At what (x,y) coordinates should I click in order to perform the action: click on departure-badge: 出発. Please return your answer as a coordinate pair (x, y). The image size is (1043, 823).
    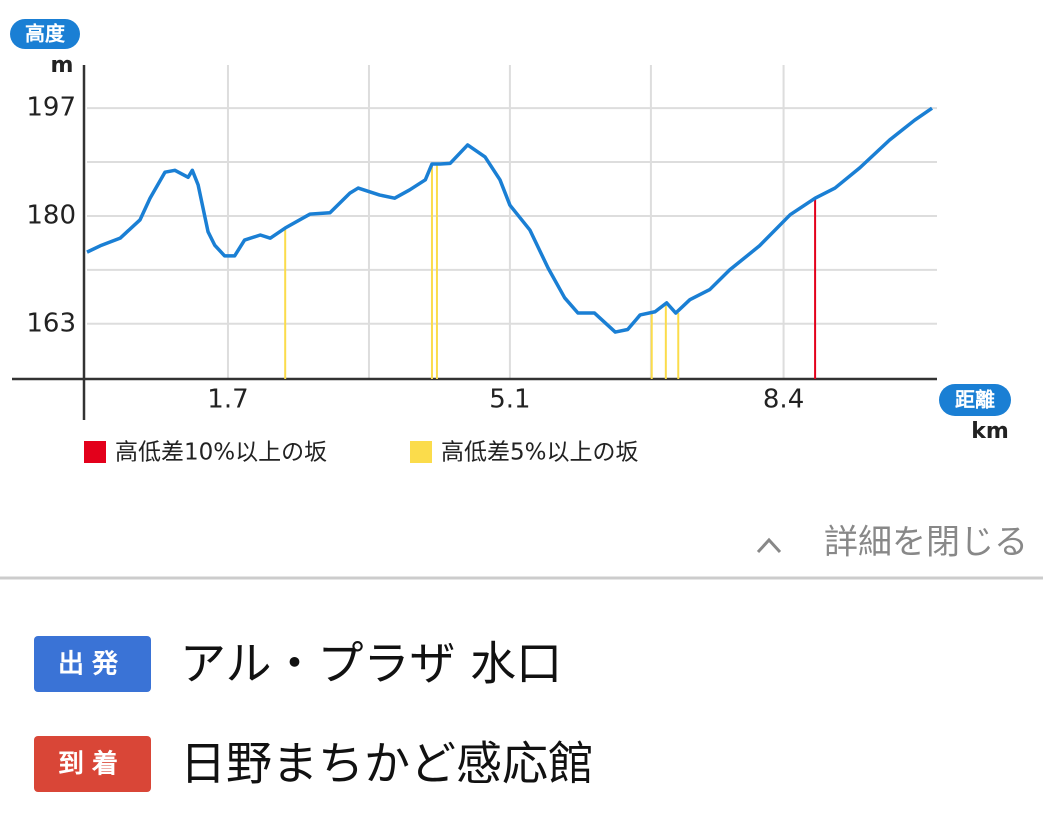
    Looking at the image, I should click on (92, 665).